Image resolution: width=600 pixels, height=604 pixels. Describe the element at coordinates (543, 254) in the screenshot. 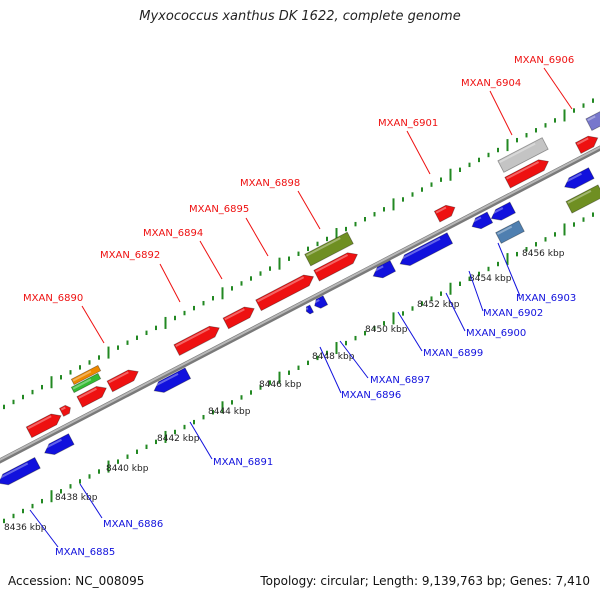

I see `scale-label: 8456 kbp` at that location.